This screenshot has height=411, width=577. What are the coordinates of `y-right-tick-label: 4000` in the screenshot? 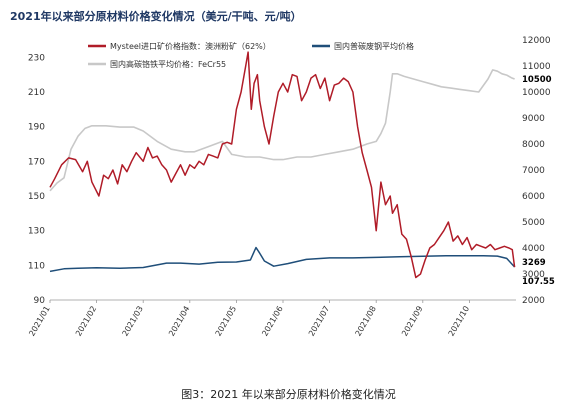 It's located at (533, 249).